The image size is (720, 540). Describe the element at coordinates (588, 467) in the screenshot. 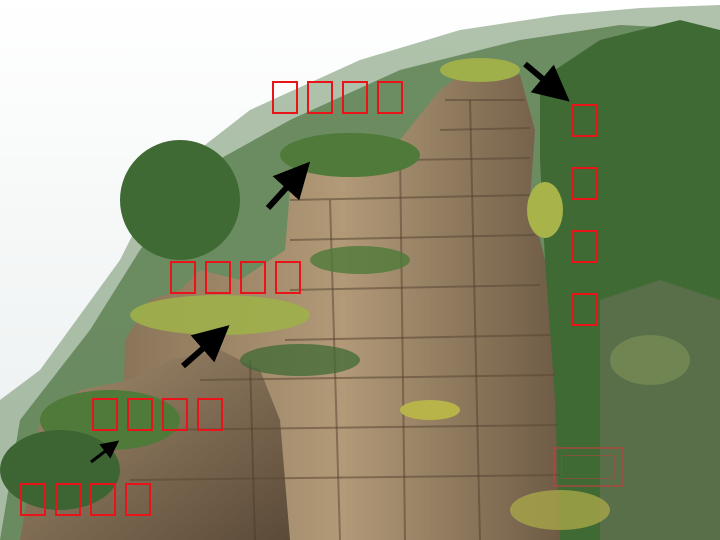

I see `seal-stamp-icon` at that location.